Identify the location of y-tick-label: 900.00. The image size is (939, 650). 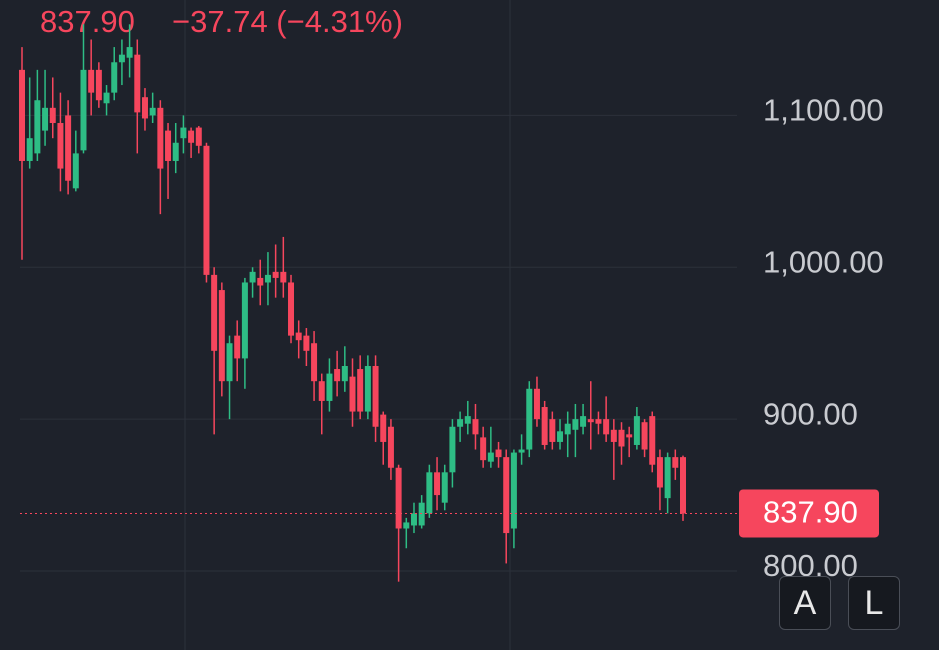
(810, 413).